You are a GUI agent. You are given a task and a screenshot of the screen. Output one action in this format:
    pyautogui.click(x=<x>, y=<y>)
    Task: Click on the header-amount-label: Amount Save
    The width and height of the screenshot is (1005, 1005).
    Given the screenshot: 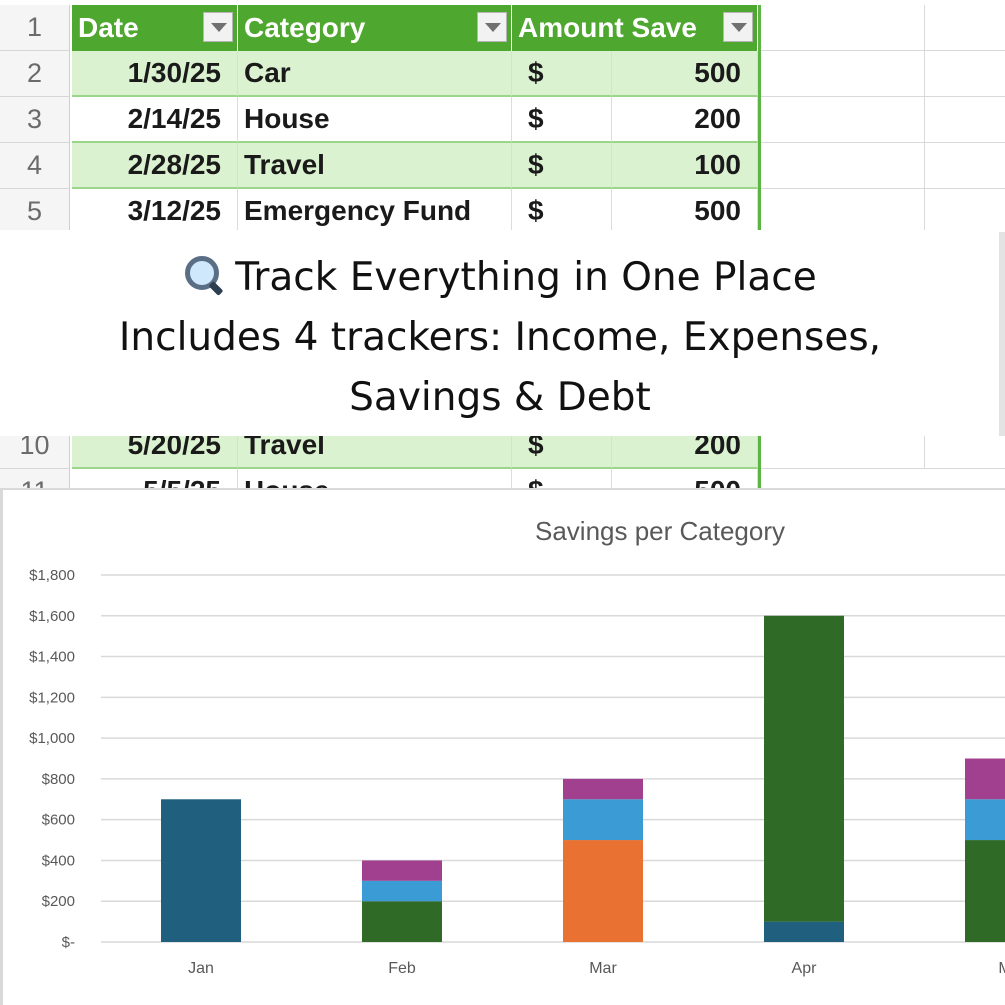 What is the action you would take?
    pyautogui.click(x=607, y=27)
    